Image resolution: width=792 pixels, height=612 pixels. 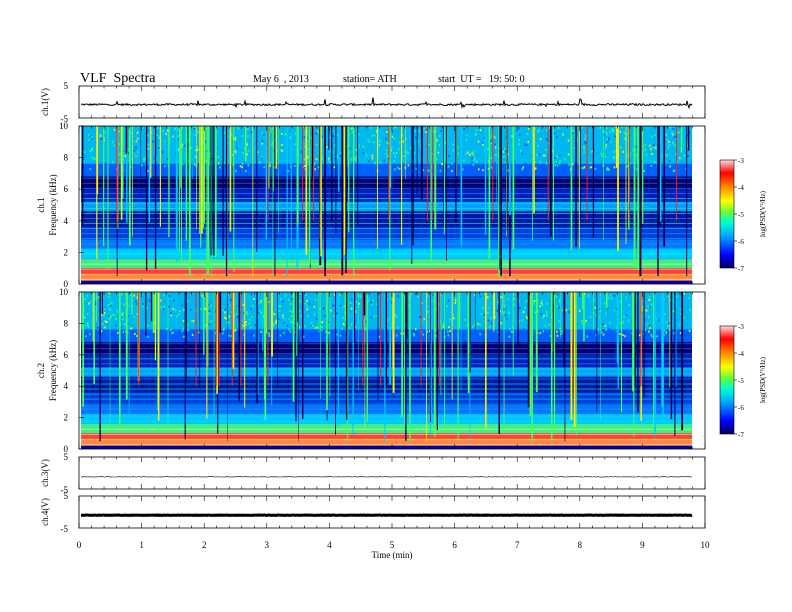 What do you see at coordinates (741, 161) in the screenshot?
I see `colorbar-tick-label: -3` at bounding box center [741, 161].